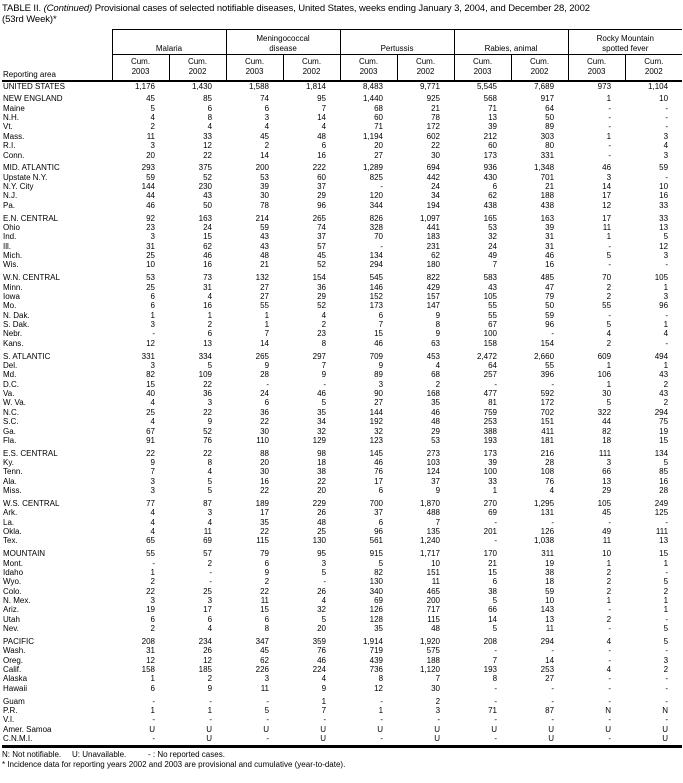 The width and height of the screenshot is (683, 783). I want to click on value-cell: 48, so click(436, 422).